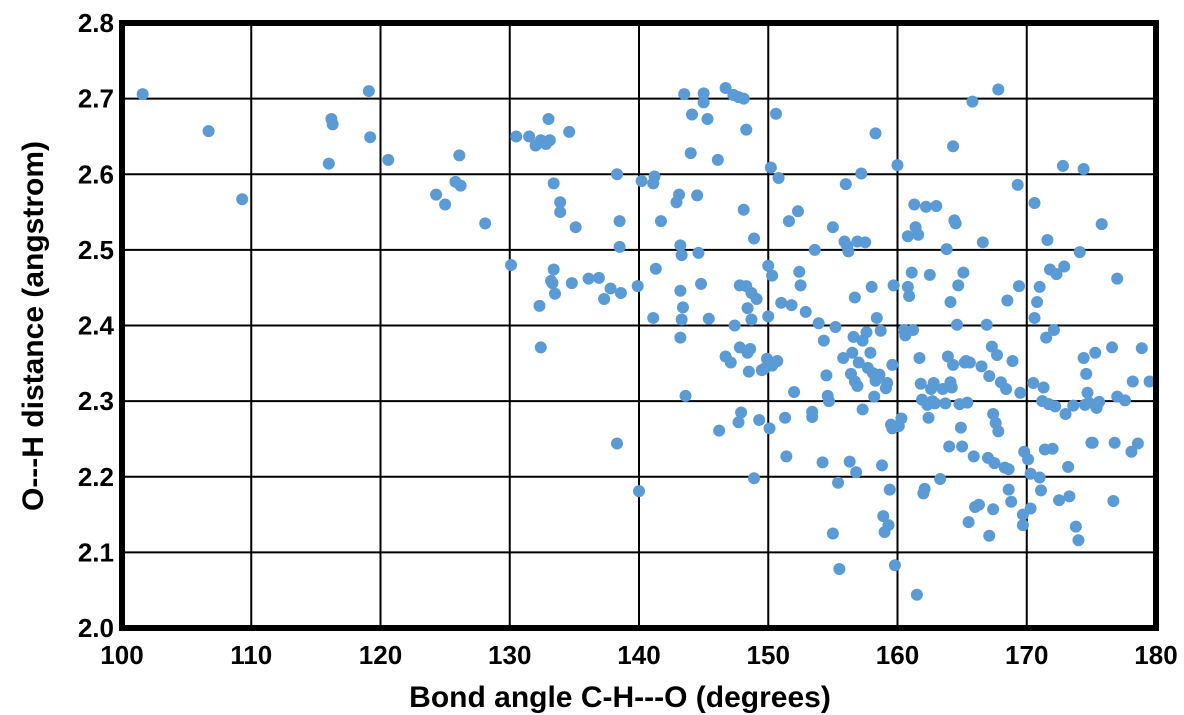  What do you see at coordinates (768, 655) in the screenshot?
I see `x-tick-label: 150` at bounding box center [768, 655].